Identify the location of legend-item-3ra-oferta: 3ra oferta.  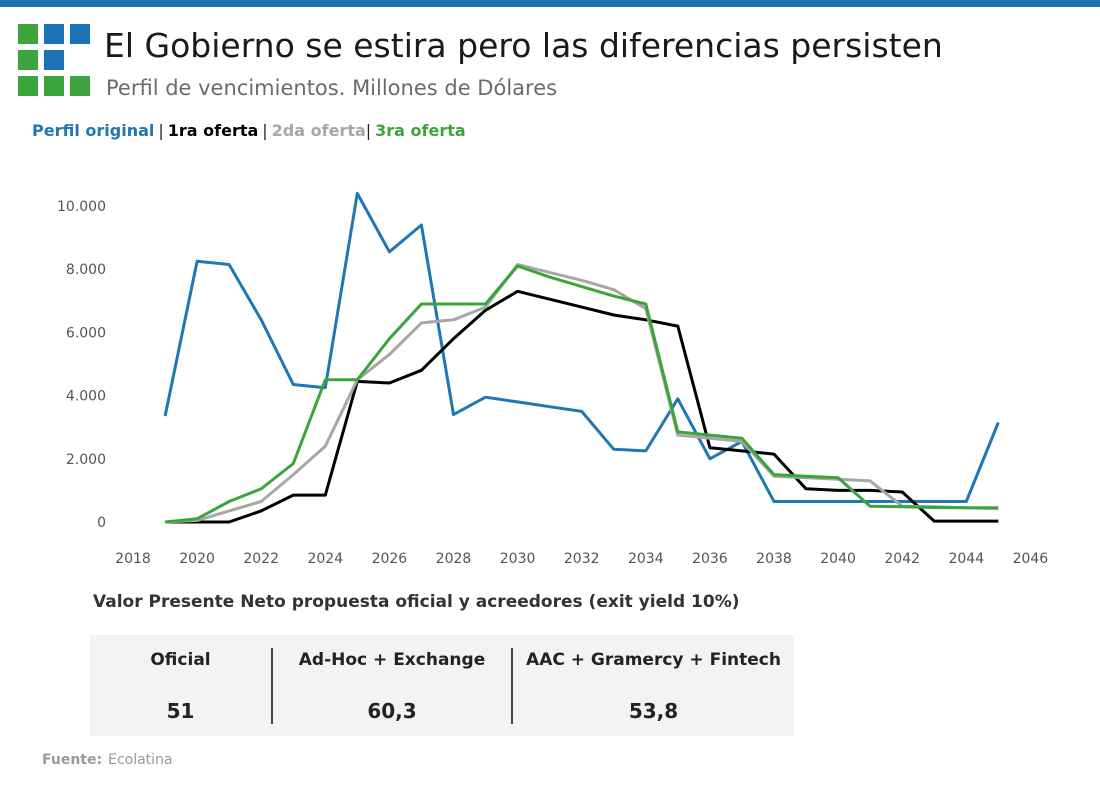
(420, 130).